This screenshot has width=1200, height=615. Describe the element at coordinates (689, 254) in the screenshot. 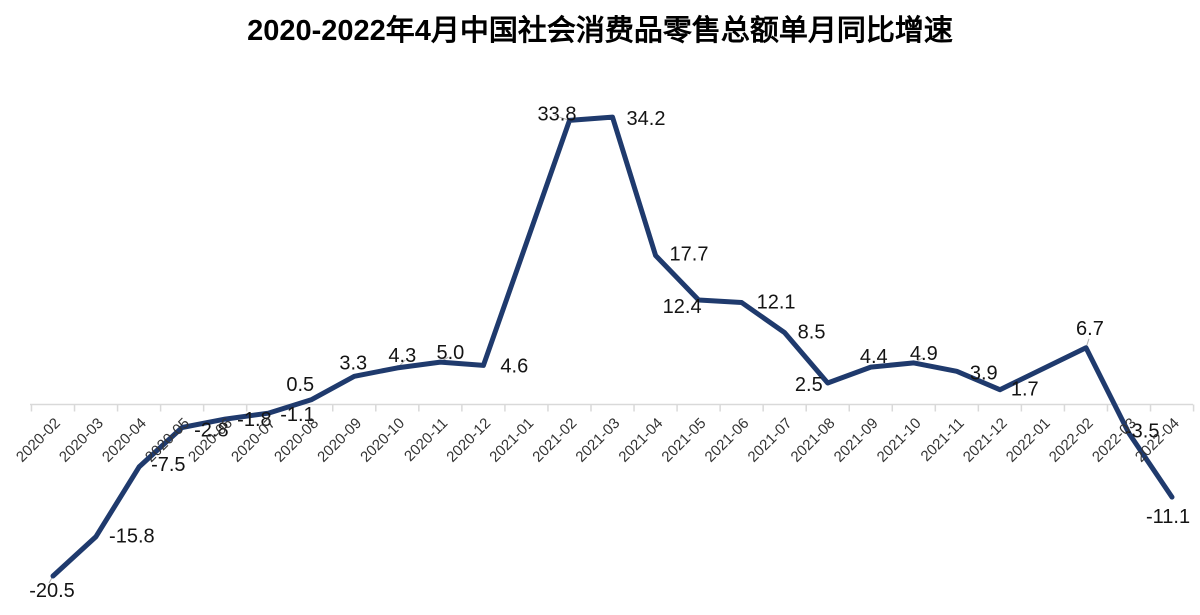

I see `data-point-label: 17.7` at that location.